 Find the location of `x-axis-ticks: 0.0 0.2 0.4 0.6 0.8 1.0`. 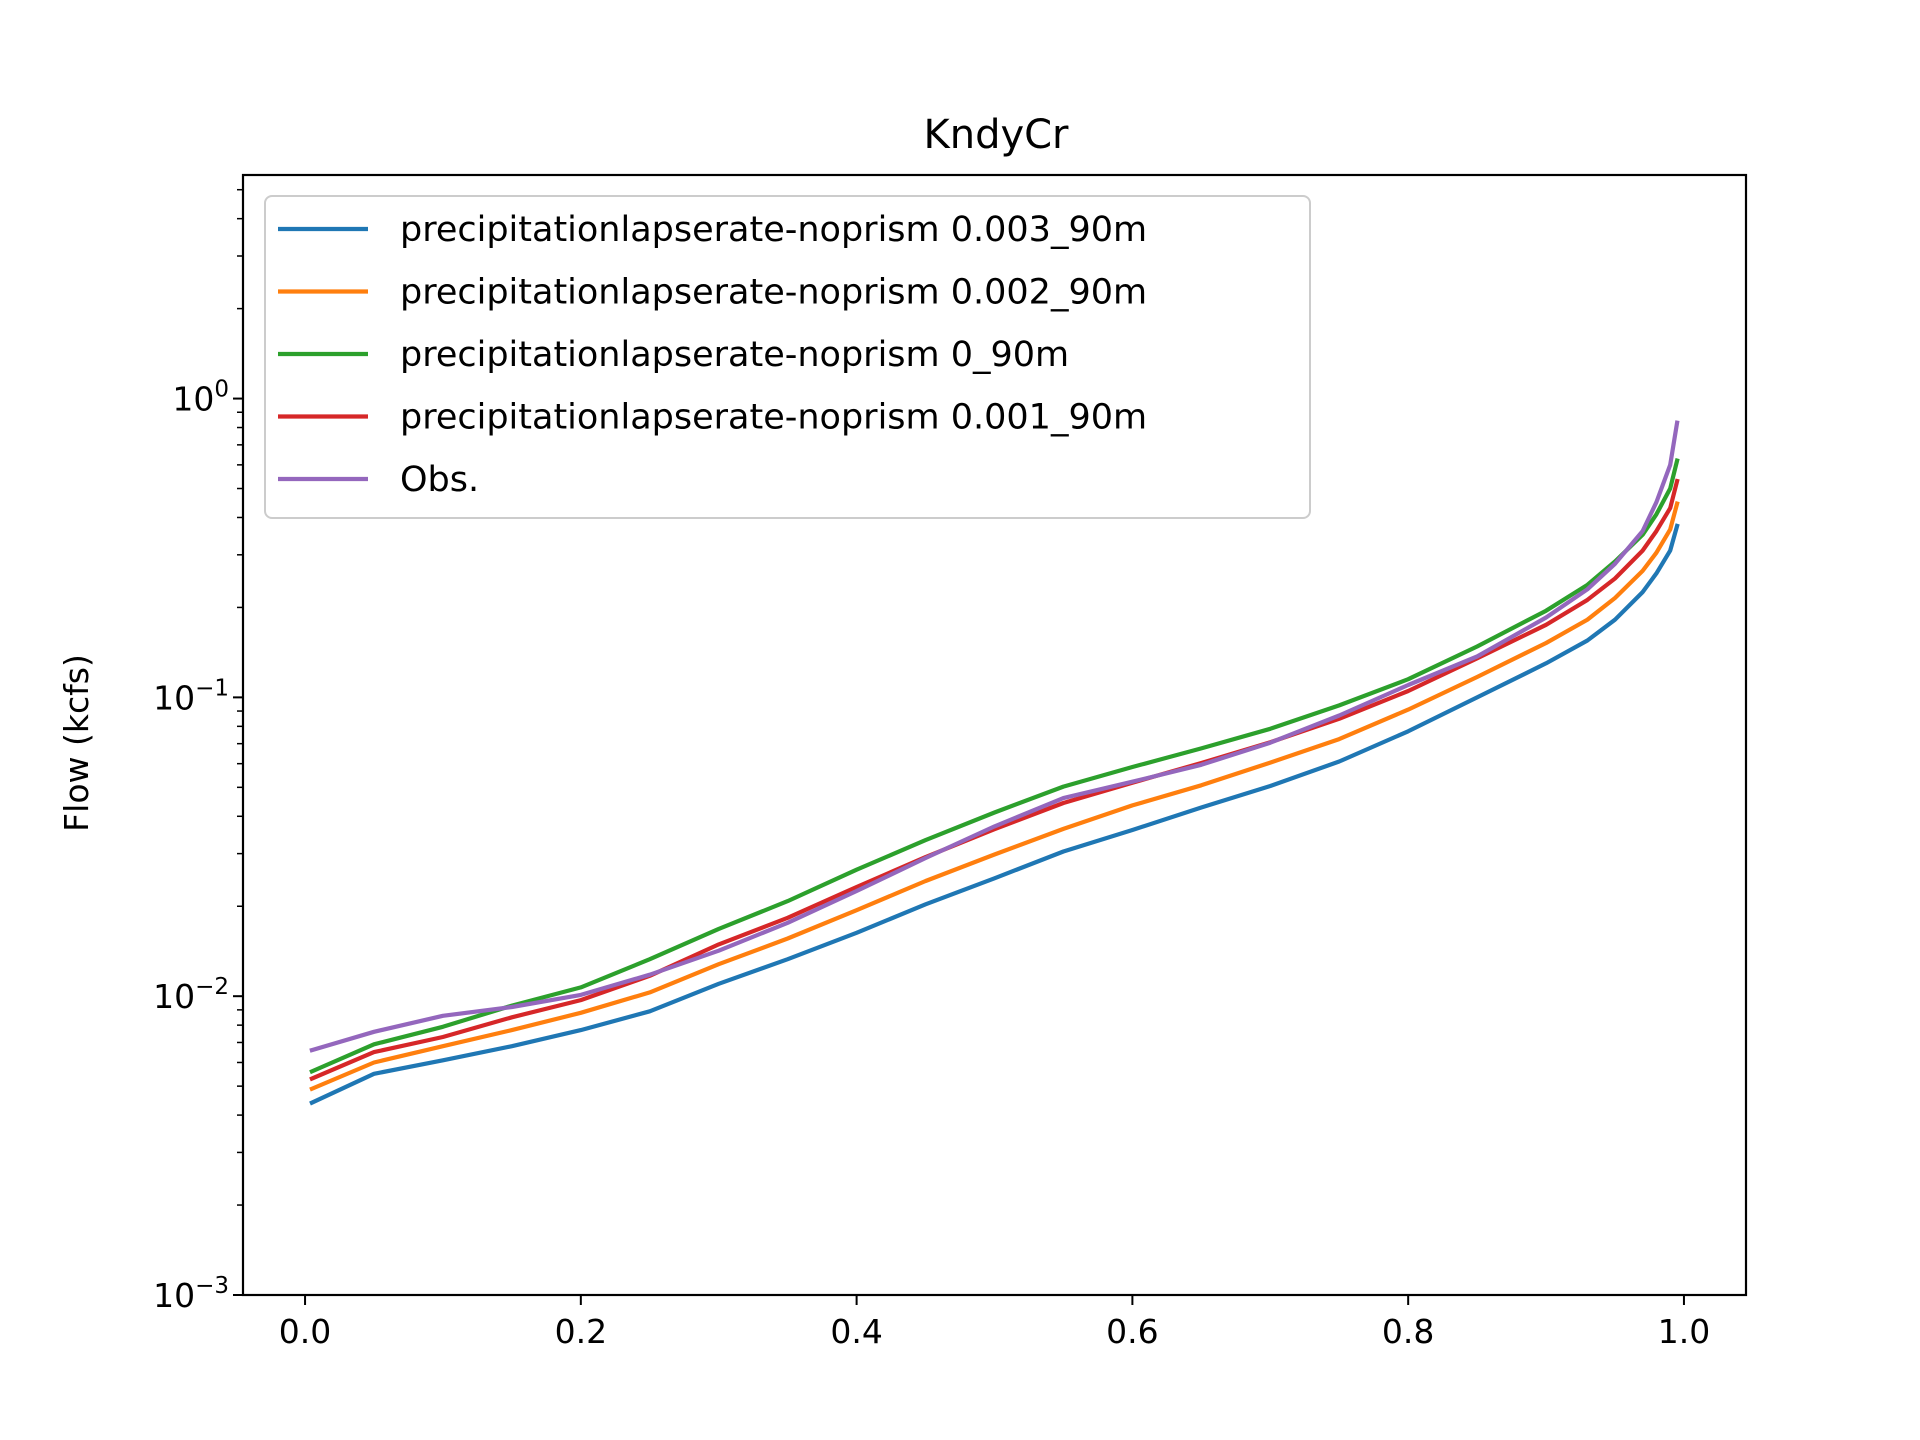

x-axis-ticks: 0.0 0.2 0.4 0.6 0.8 1.0 is located at coordinates (994, 1323).